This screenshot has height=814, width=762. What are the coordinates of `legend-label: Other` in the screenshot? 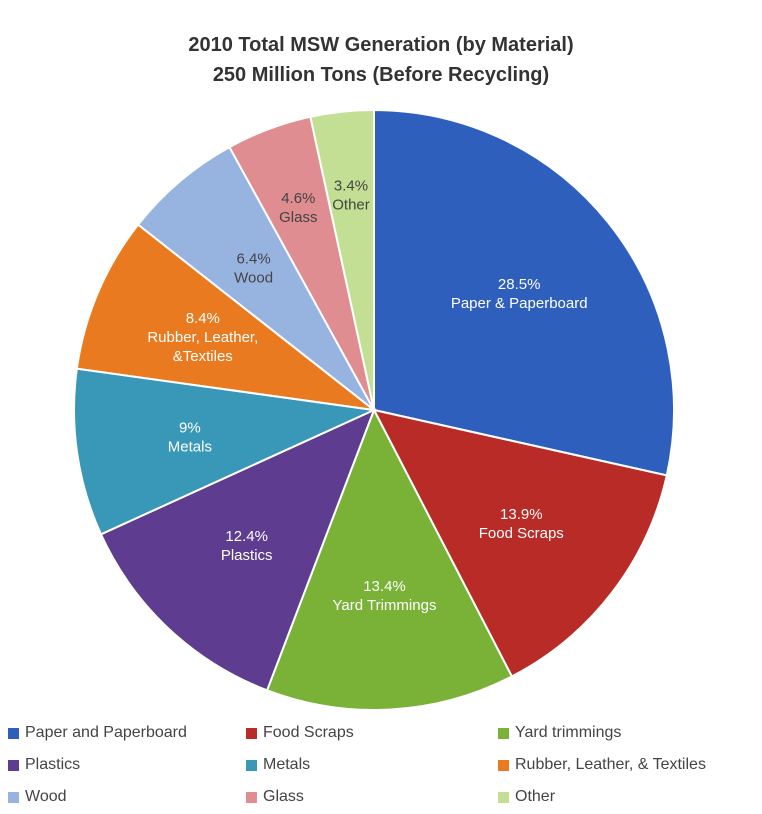 It's located at (535, 796).